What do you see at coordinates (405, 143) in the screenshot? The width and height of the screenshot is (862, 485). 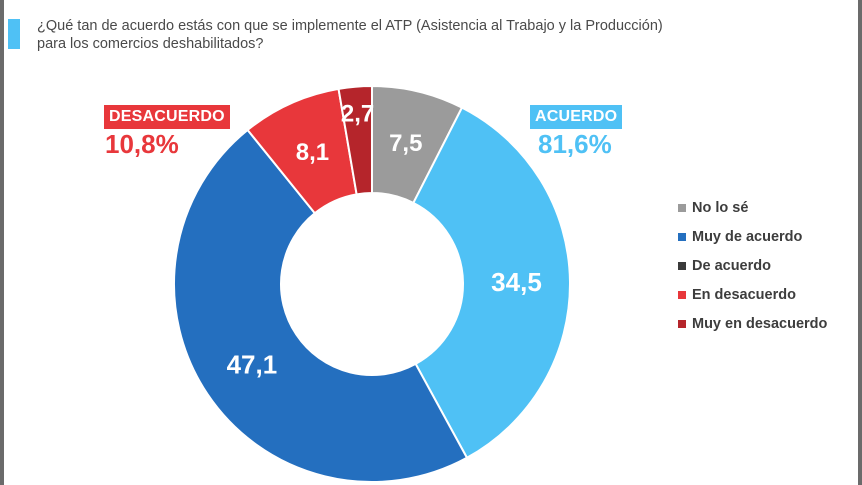 I see `donut-slice-label-0: 7,5` at bounding box center [405, 143].